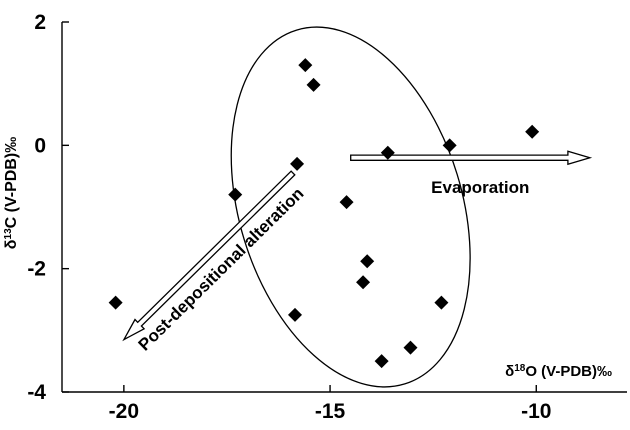  Describe the element at coordinates (480, 187) in the screenshot. I see `annotation-label-0: Evaporation` at that location.